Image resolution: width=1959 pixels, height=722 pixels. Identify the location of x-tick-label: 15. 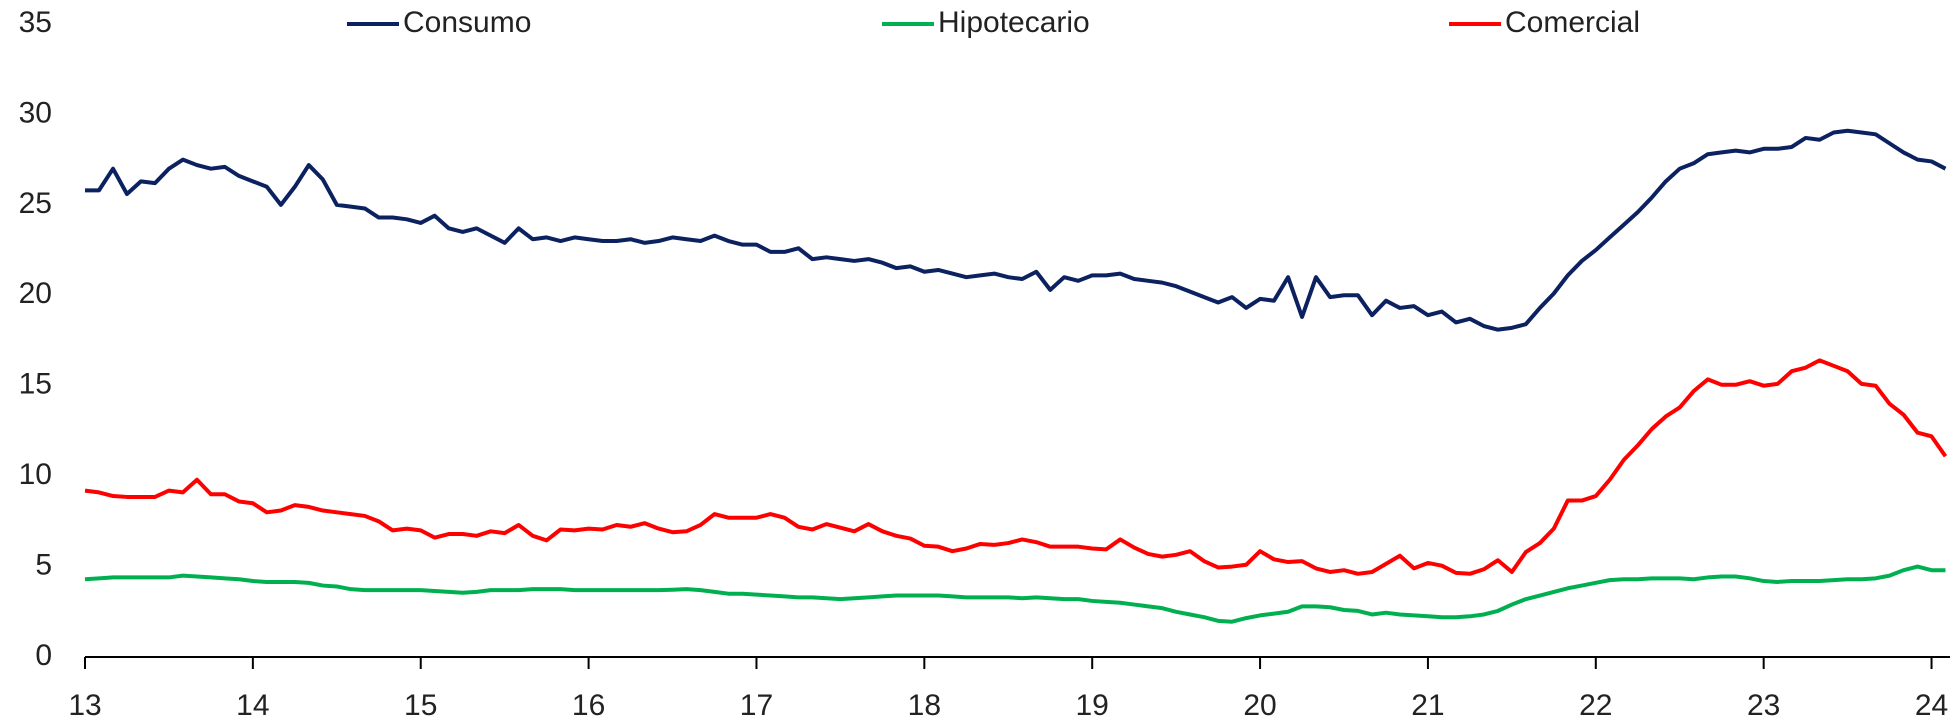
(420, 705).